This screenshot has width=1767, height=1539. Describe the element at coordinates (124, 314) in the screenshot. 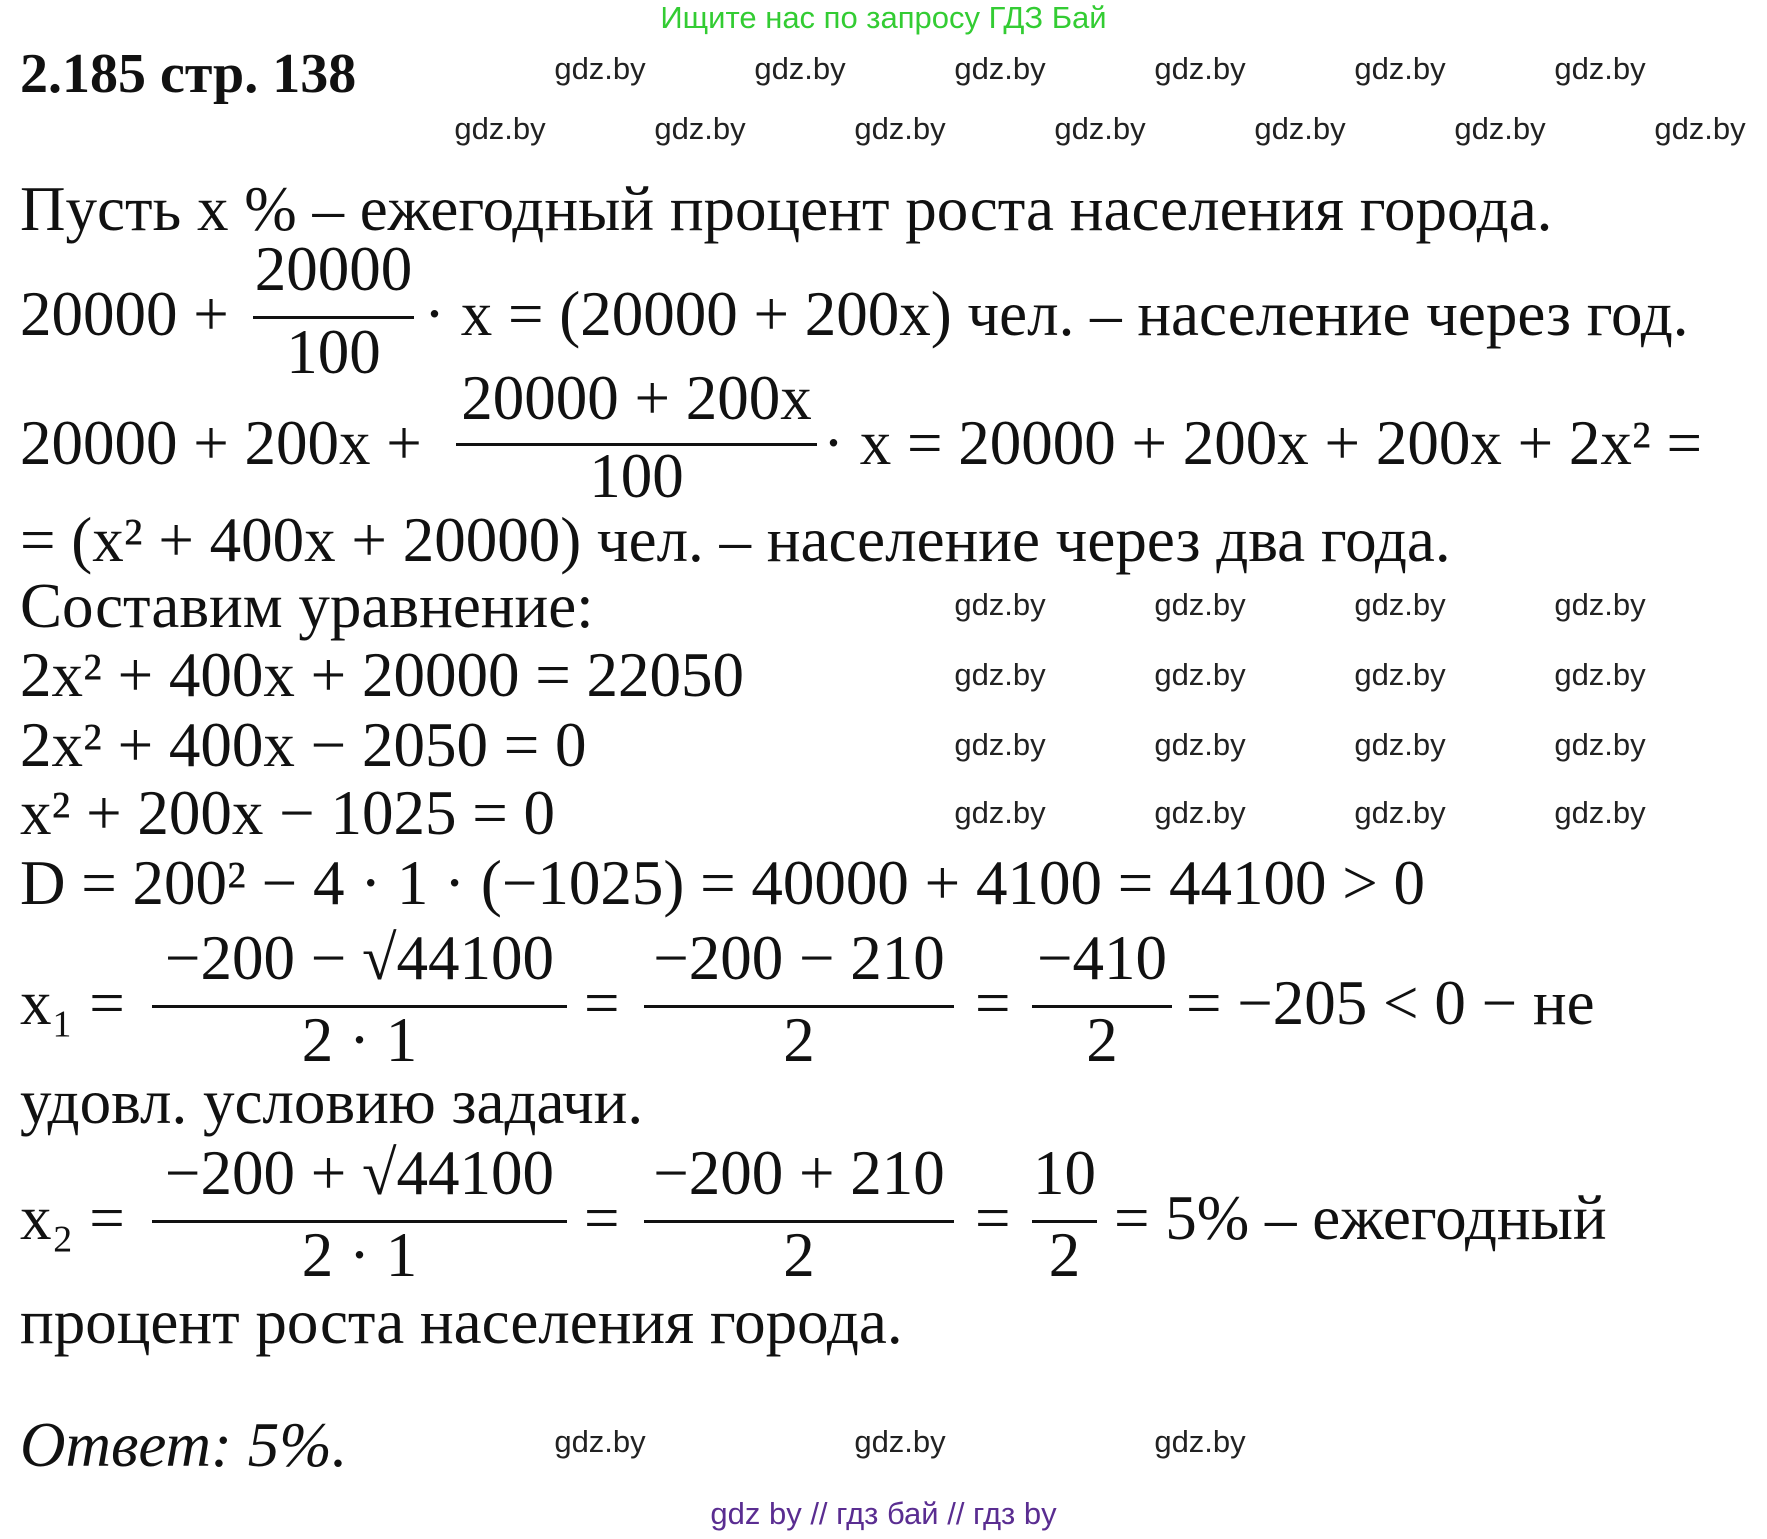

I see `line2-left: 20000 +` at that location.